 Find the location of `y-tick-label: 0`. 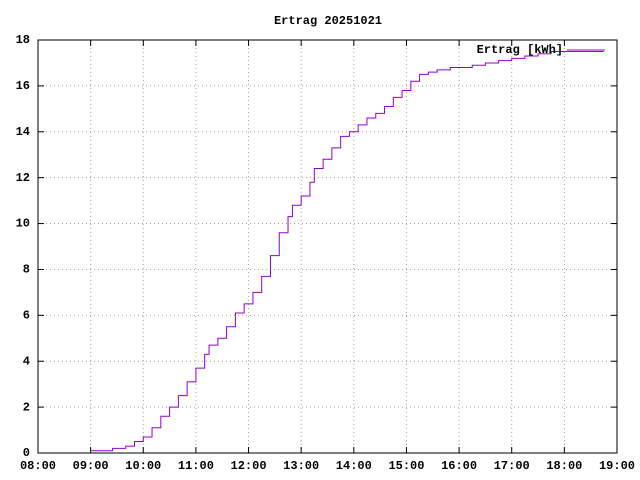

y-tick-label: 0 is located at coordinates (26, 453).